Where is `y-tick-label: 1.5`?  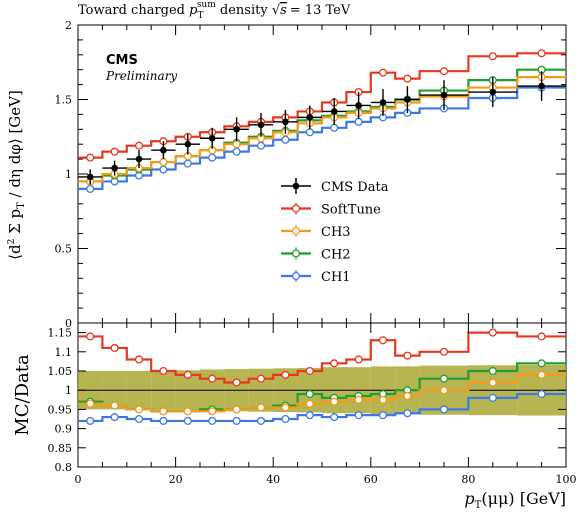 y-tick-label: 1.5 is located at coordinates (64, 100).